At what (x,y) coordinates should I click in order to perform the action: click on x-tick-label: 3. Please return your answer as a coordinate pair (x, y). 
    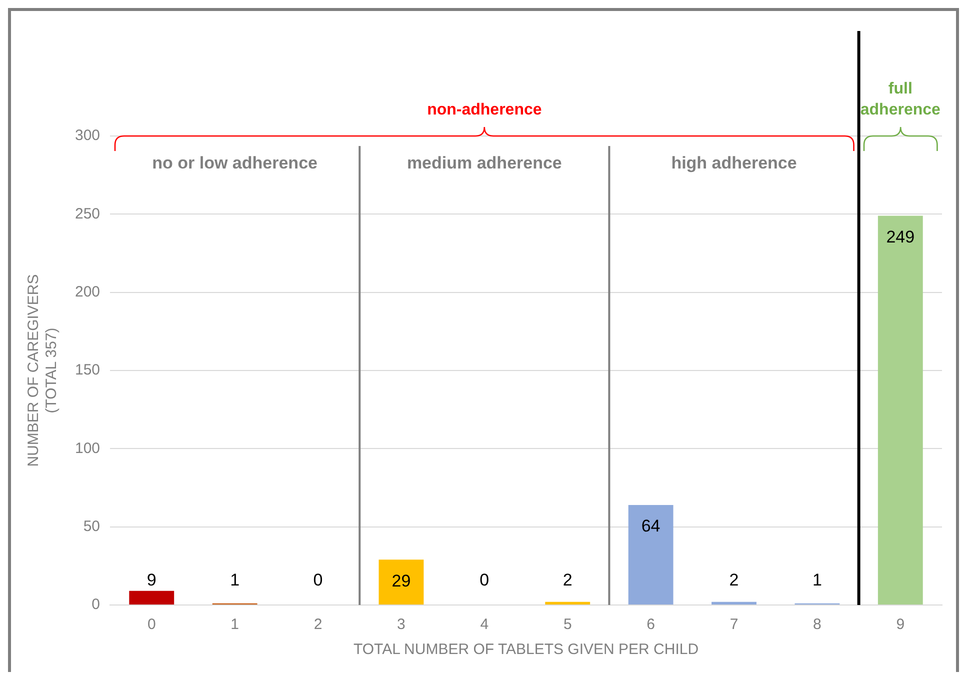
    Looking at the image, I should click on (401, 625).